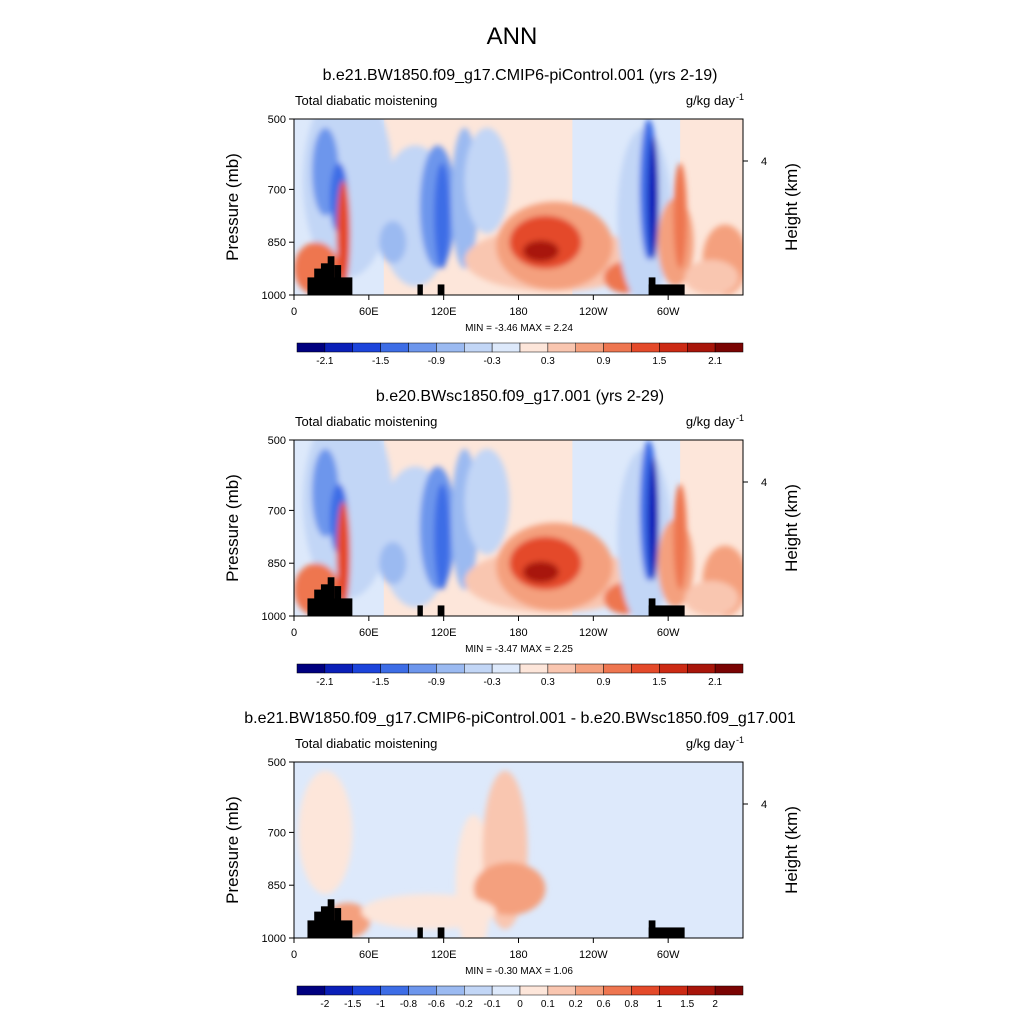 This screenshot has height=1024, width=1024. Describe the element at coordinates (660, 1004) in the screenshot. I see `colorbar-label: 1` at that location.